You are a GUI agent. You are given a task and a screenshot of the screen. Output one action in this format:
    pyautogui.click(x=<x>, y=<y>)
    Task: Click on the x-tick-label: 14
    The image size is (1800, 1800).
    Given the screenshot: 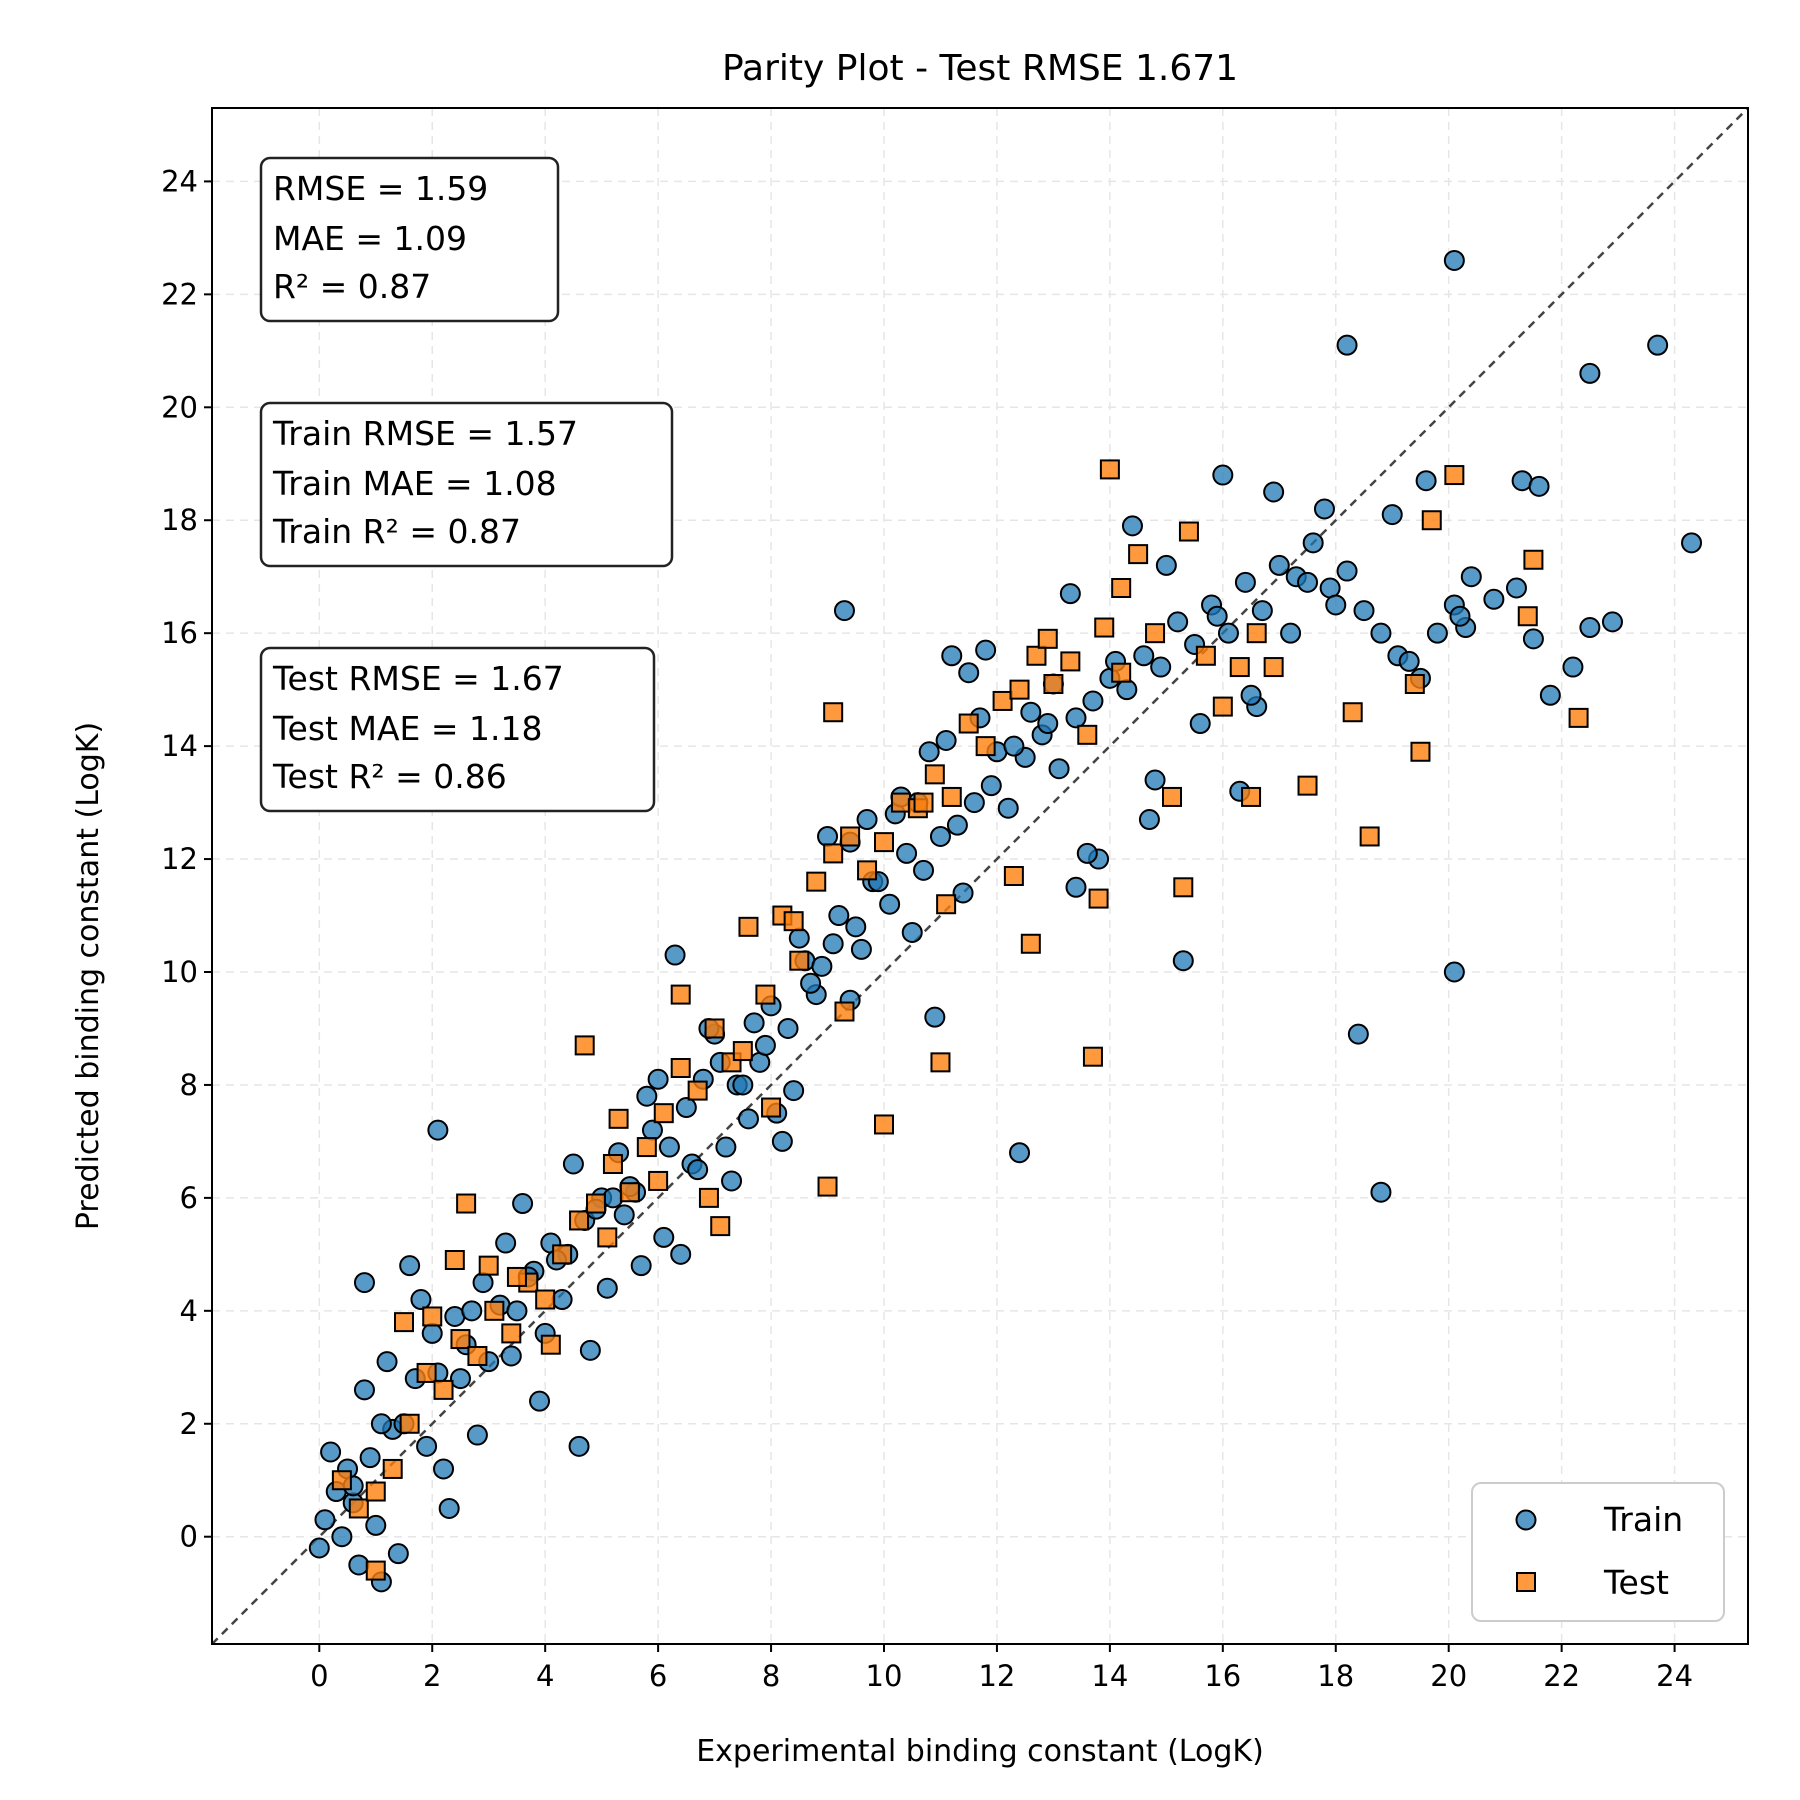 What is the action you would take?
    pyautogui.click(x=1109, y=1676)
    